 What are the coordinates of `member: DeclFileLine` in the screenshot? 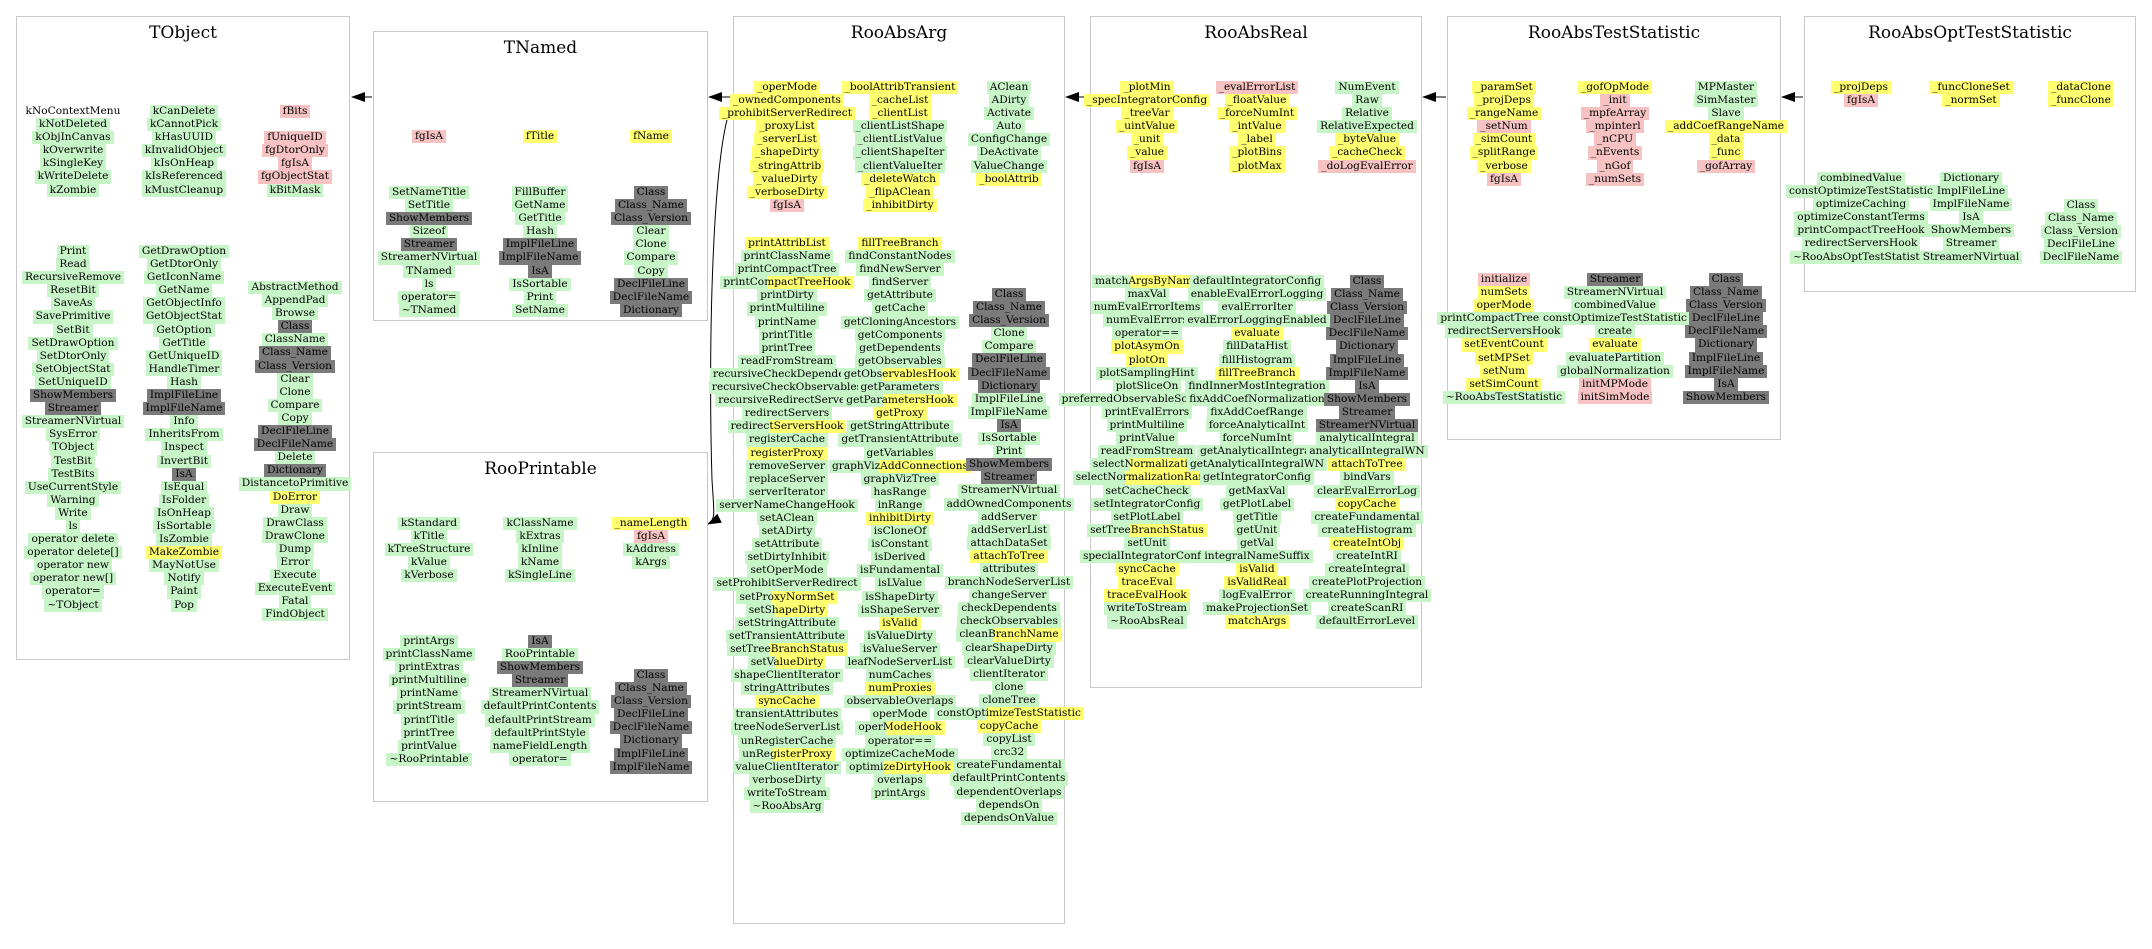 It's located at (1367, 321).